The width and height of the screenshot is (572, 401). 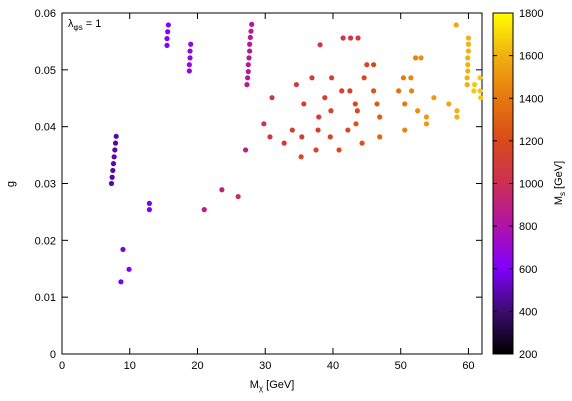 What do you see at coordinates (45, 241) in the screenshot?
I see `y-tick-label: 0.02` at bounding box center [45, 241].